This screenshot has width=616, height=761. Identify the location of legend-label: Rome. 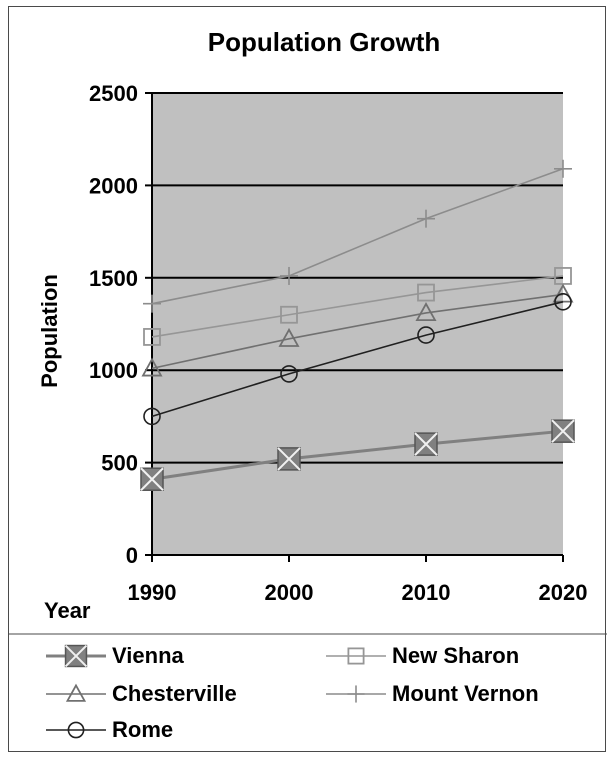
(142, 729).